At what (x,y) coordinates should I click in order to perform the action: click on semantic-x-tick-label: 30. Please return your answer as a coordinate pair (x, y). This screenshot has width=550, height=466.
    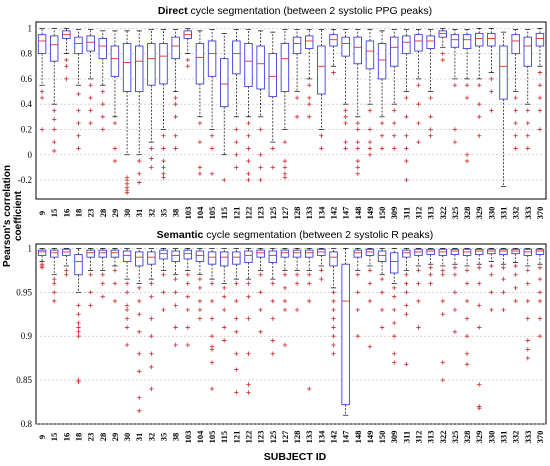
    Looking at the image, I should click on (127, 437).